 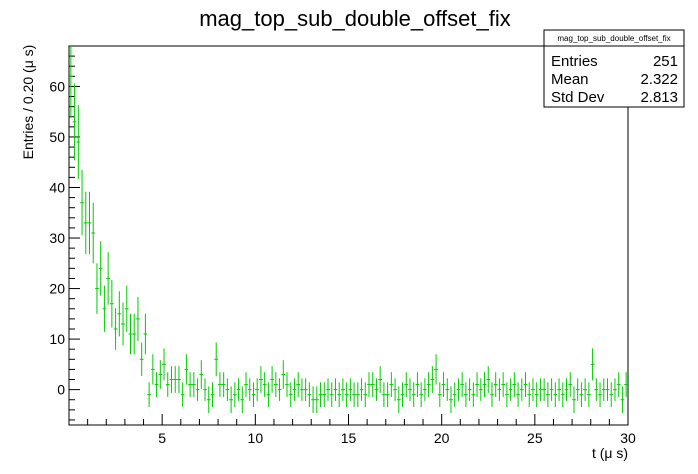 What do you see at coordinates (256, 438) in the screenshot?
I see `x-tick-label: 10` at bounding box center [256, 438].